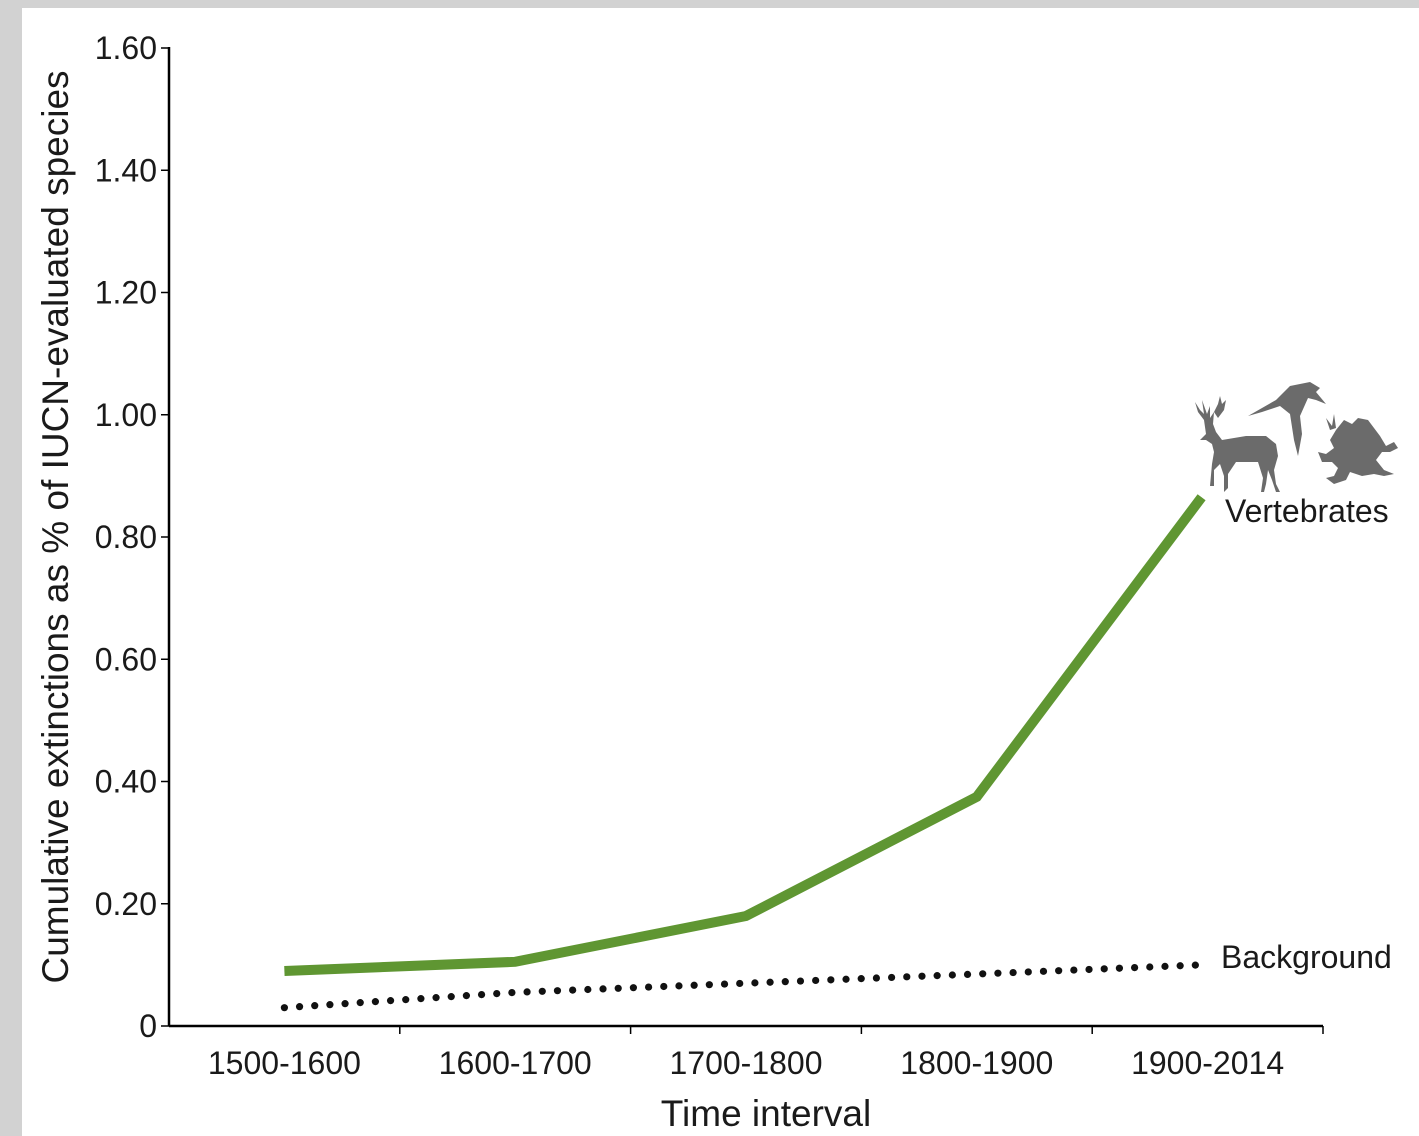 This screenshot has width=1419, height=1136. I want to click on series-label-background: Background, so click(1306, 957).